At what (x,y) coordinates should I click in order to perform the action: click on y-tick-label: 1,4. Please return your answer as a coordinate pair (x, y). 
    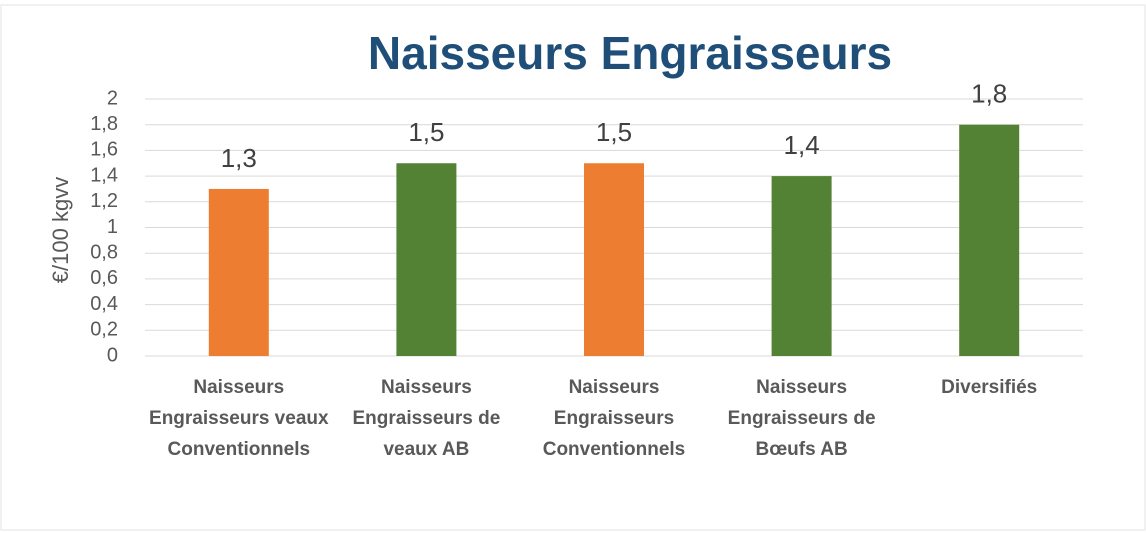
    Looking at the image, I should click on (104, 175).